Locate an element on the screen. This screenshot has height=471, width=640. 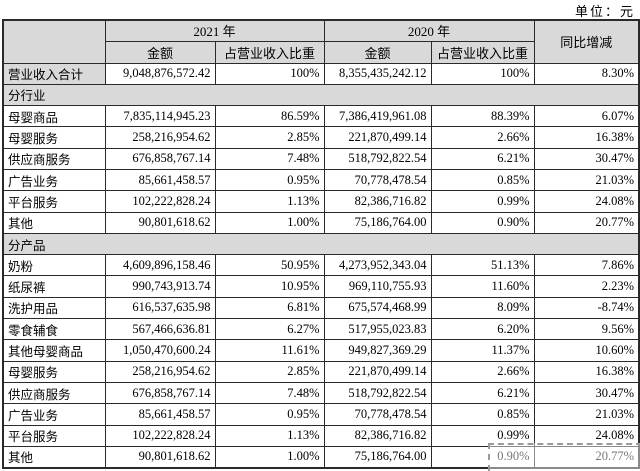
amount-2021-cell: 567,466,636.81 is located at coordinates (160, 329).